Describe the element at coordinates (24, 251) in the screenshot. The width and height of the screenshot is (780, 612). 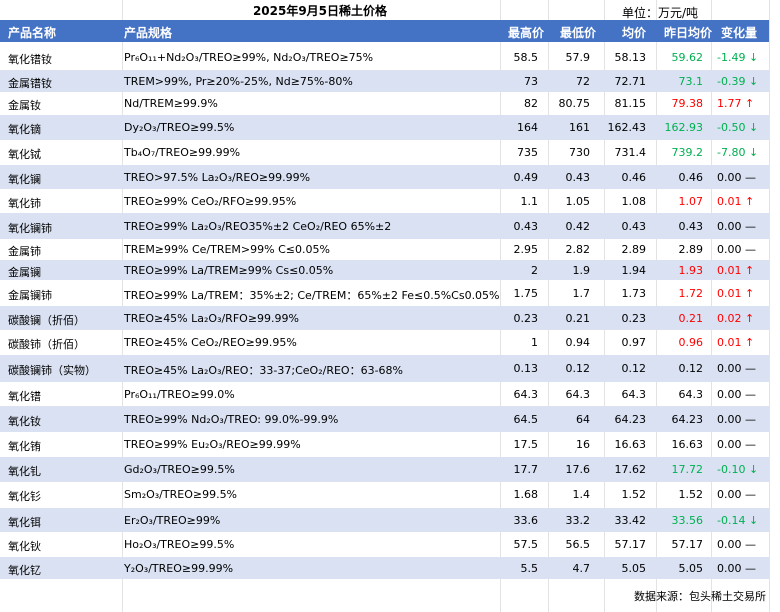
I see `cell-name: 金属铈` at that location.